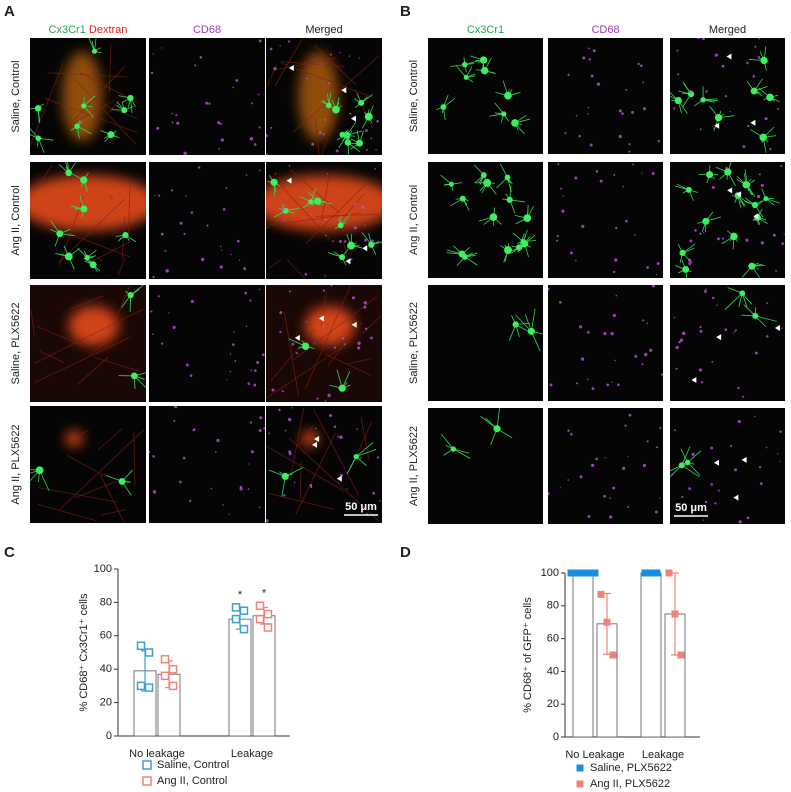 This screenshot has width=791, height=792. Describe the element at coordinates (361, 507) in the screenshot. I see `scale-bar-label: 50 μm` at that location.